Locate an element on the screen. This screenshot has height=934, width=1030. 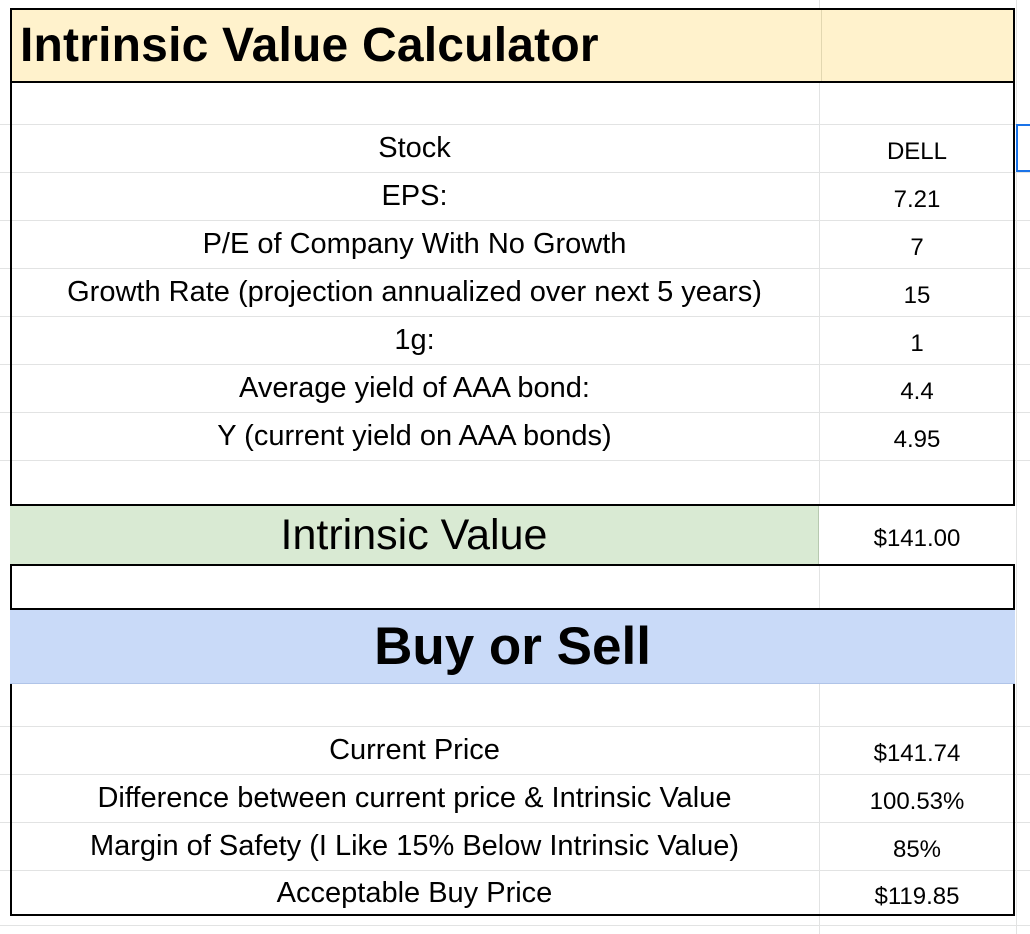
input-label: 1g: is located at coordinates (414, 339).